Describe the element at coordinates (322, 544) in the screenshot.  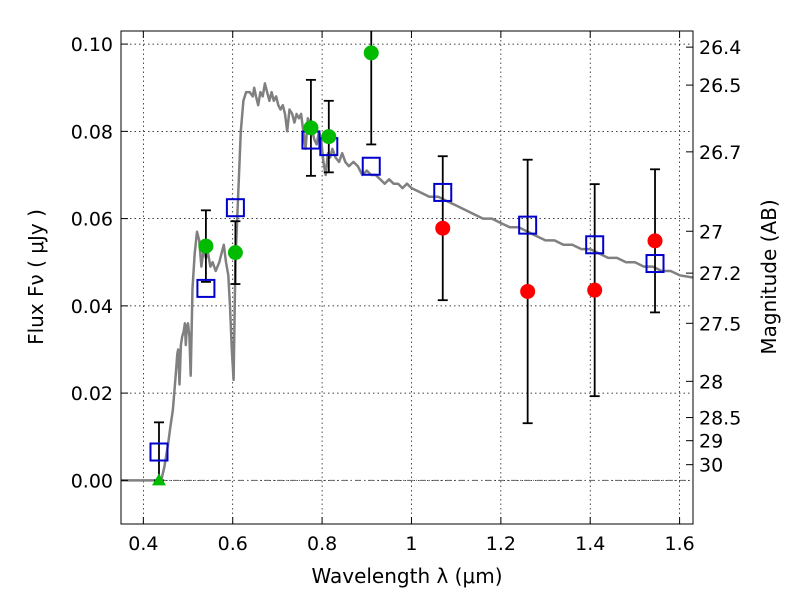
I see `x-tick-label: 0.8` at that location.